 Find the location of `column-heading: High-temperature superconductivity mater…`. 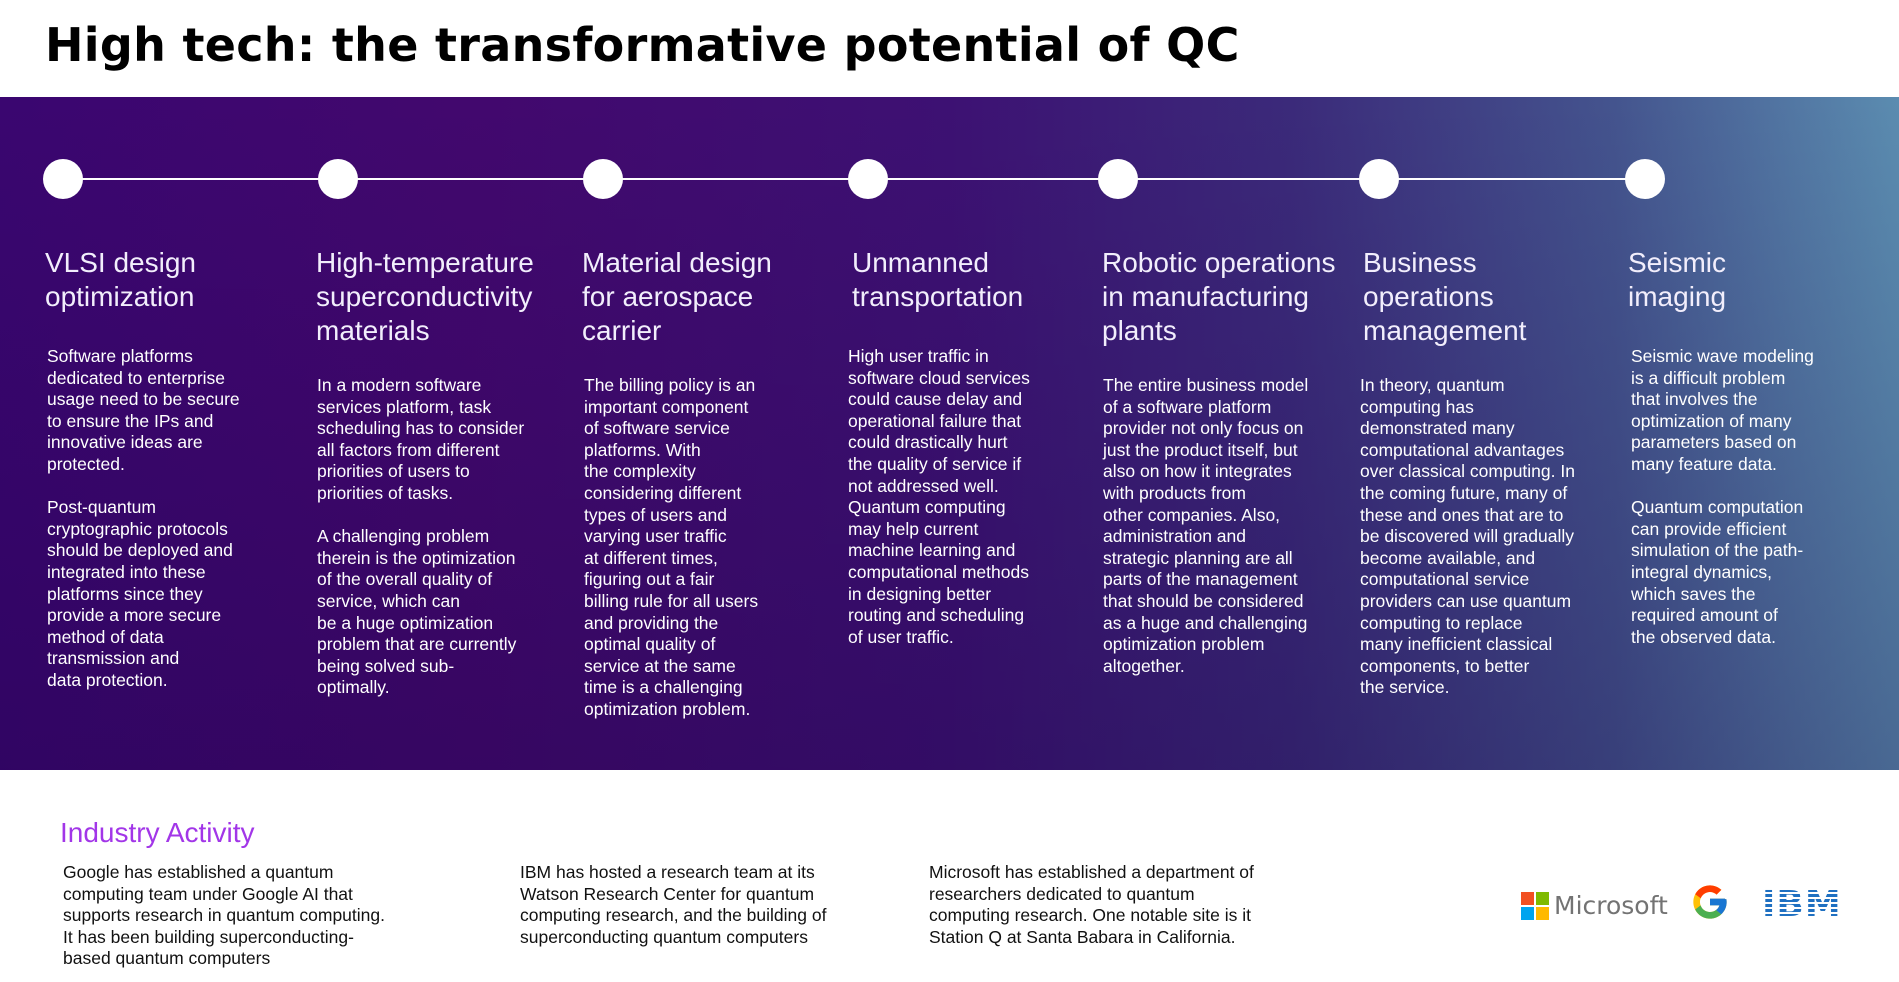

column-heading: High-temperature superconductivity mater… is located at coordinates (425, 296).